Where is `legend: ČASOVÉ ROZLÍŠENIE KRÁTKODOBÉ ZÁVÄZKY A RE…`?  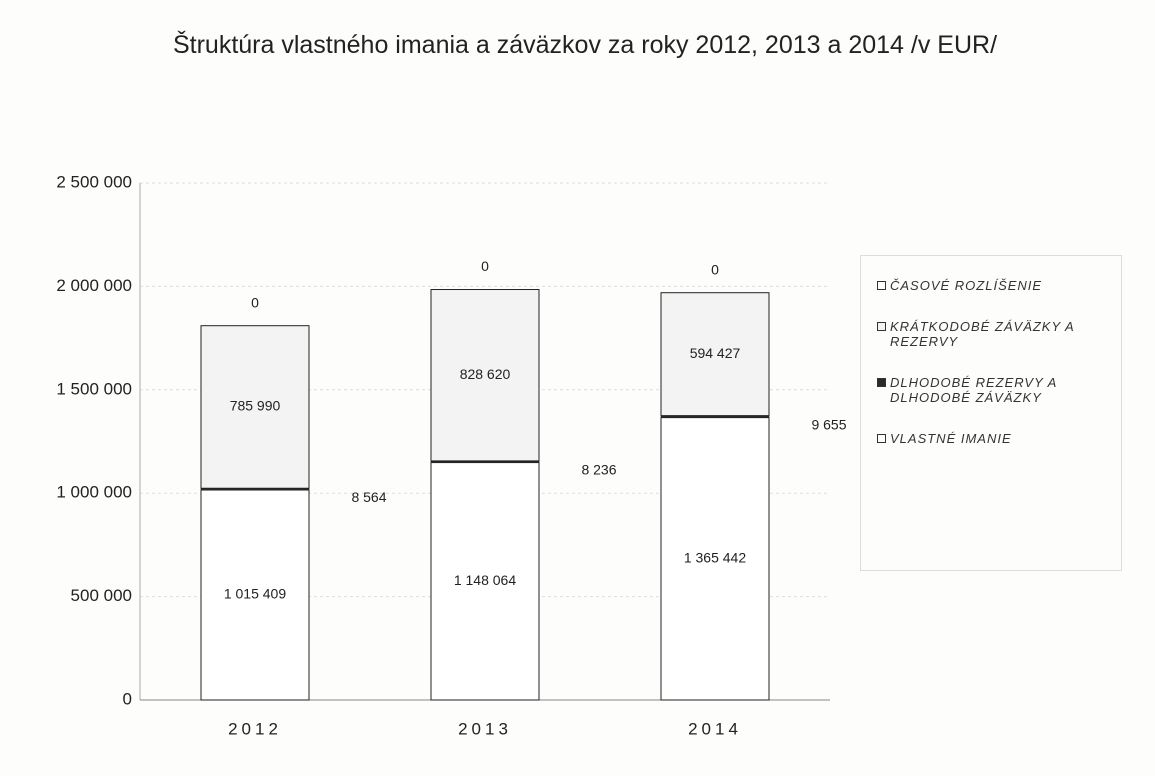
legend: ČASOVÉ ROZLÍŠENIE KRÁTKODOBÉ ZÁVÄZKY A RE… is located at coordinates (991, 413).